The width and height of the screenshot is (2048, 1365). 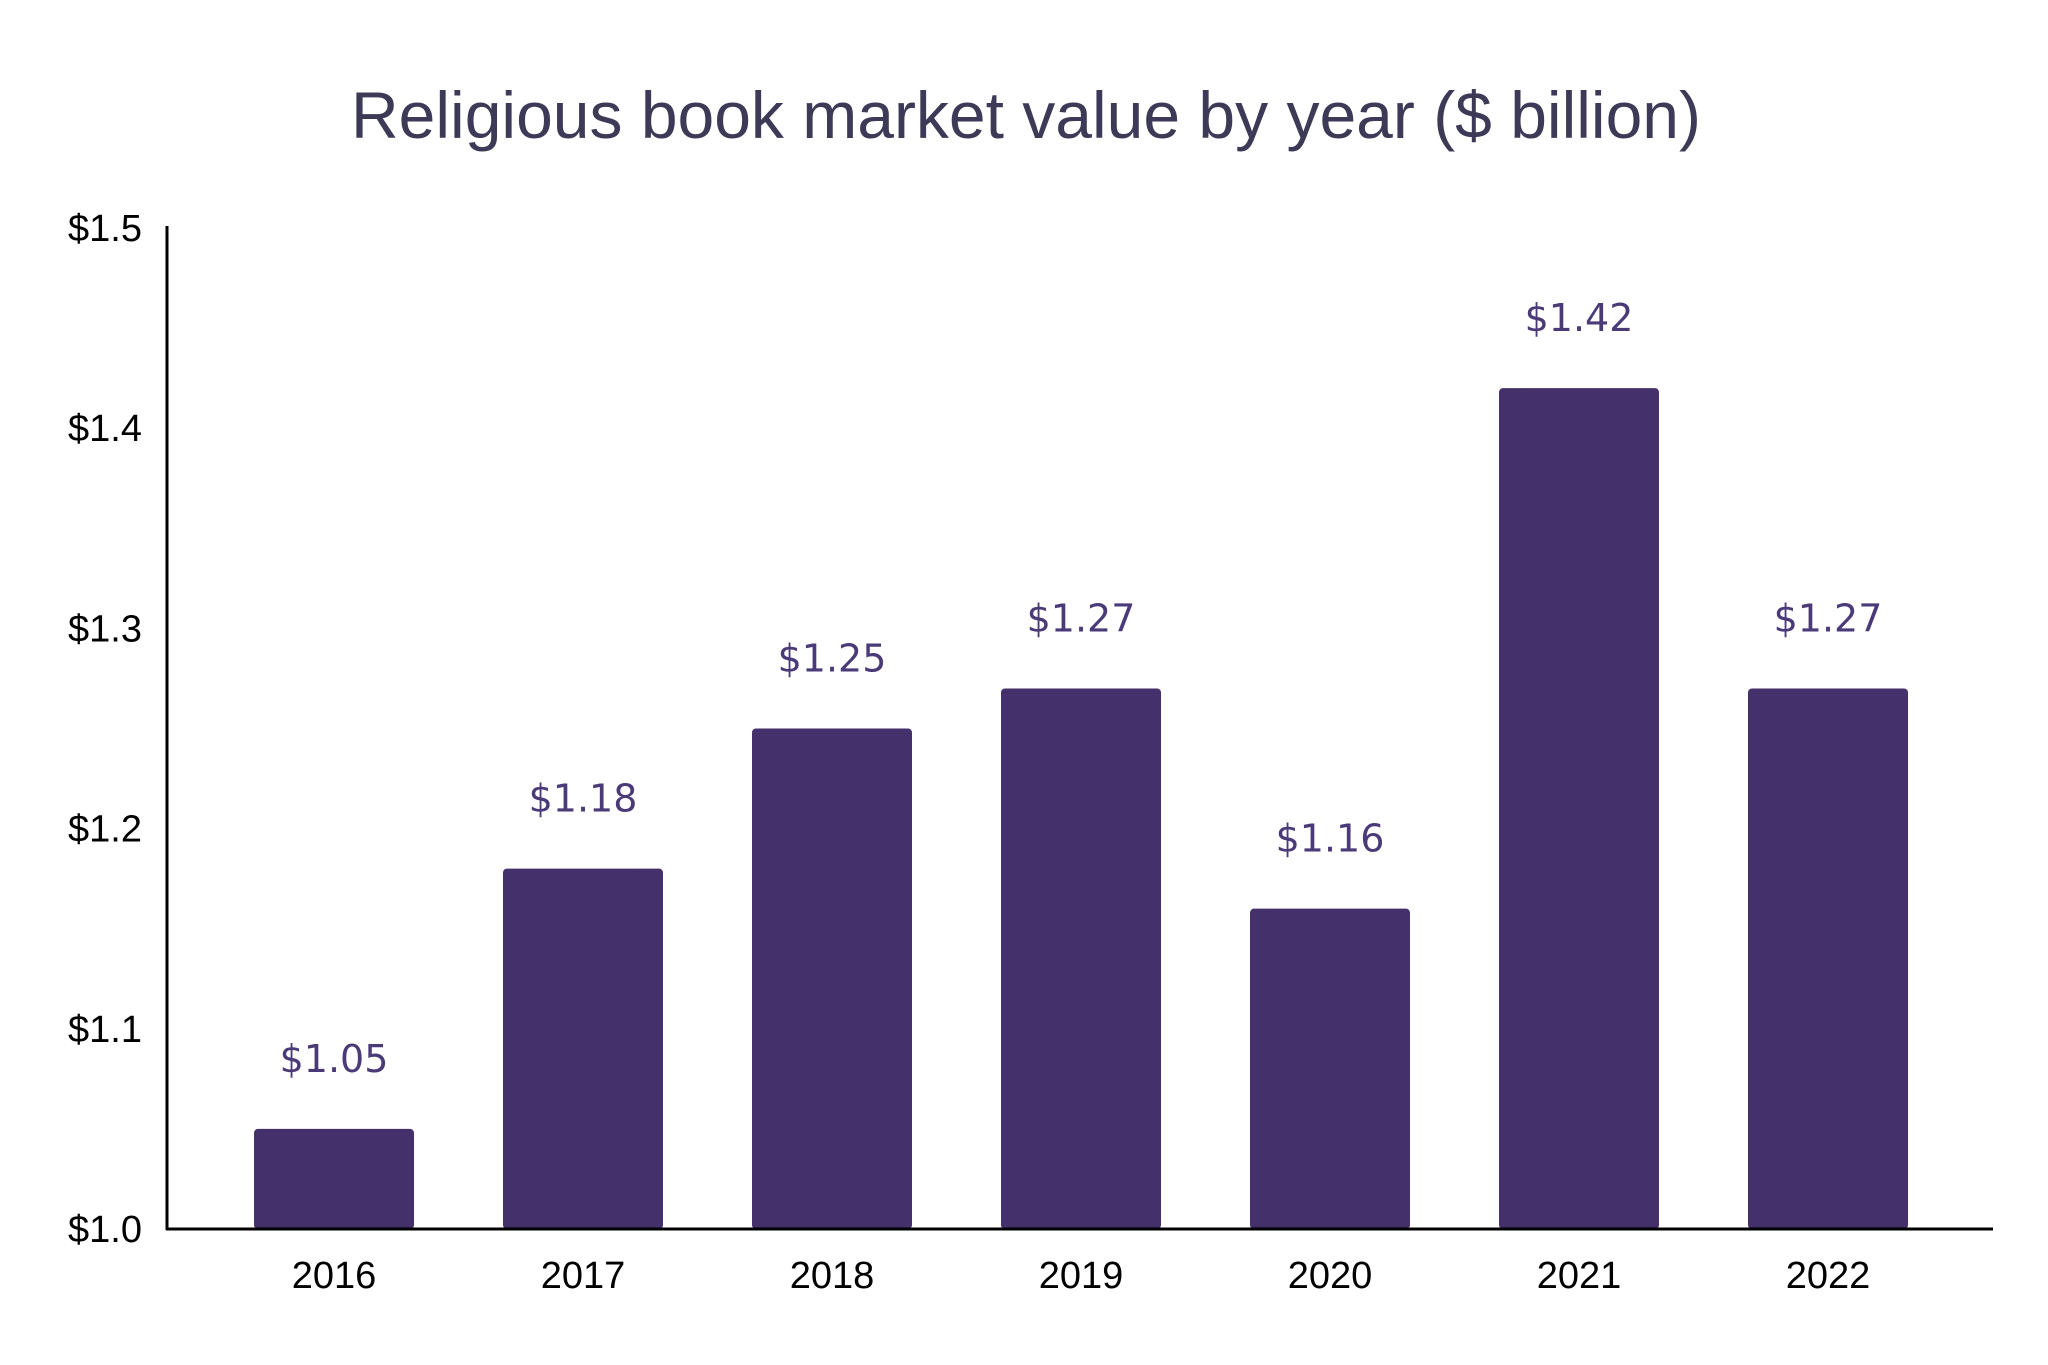 I want to click on bar-2017, so click(x=583, y=1048).